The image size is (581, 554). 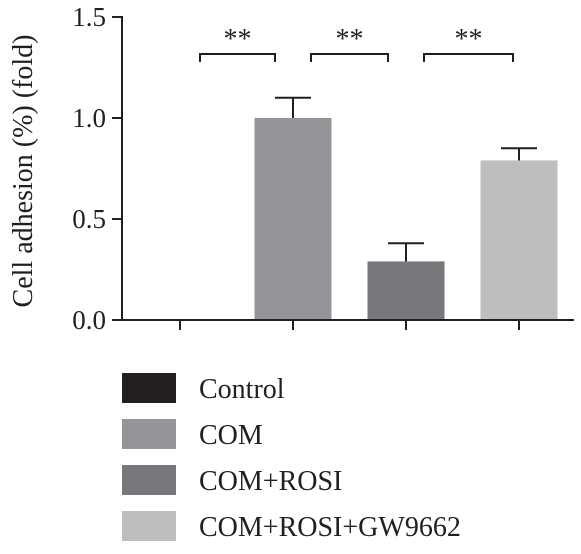 What do you see at coordinates (192, 435) in the screenshot?
I see `legend-item: COM` at bounding box center [192, 435].